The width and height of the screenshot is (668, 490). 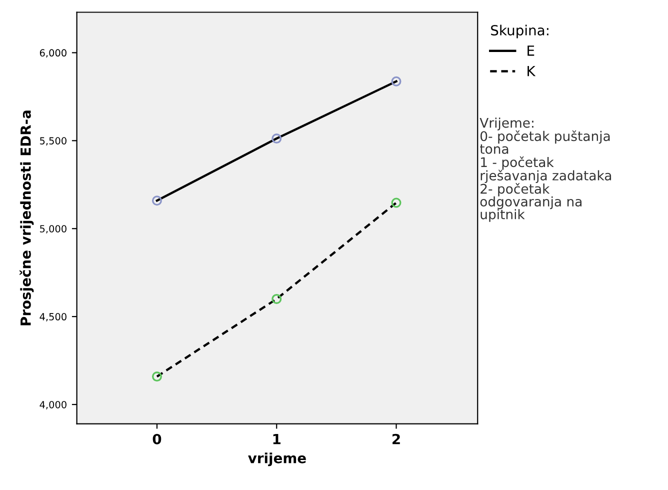 What do you see at coordinates (546, 170) in the screenshot?
I see `text: Vrijeme: 0- početak puštanja tona 1 - početak rješavanja zadataka 2- početak odgovaranja na upitnik` at bounding box center [546, 170].